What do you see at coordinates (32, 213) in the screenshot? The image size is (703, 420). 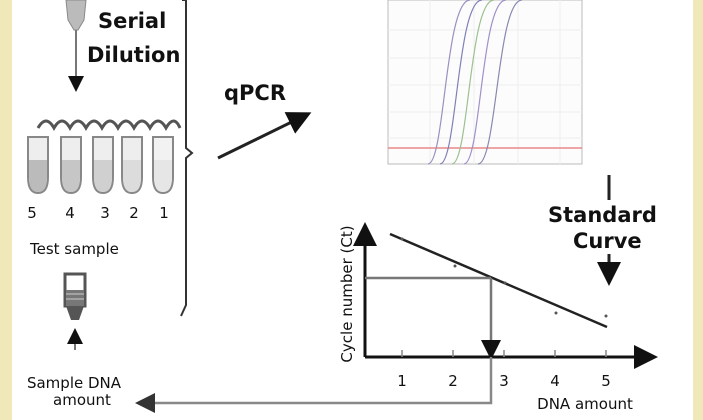 I see `tube-number: 5` at bounding box center [32, 213].